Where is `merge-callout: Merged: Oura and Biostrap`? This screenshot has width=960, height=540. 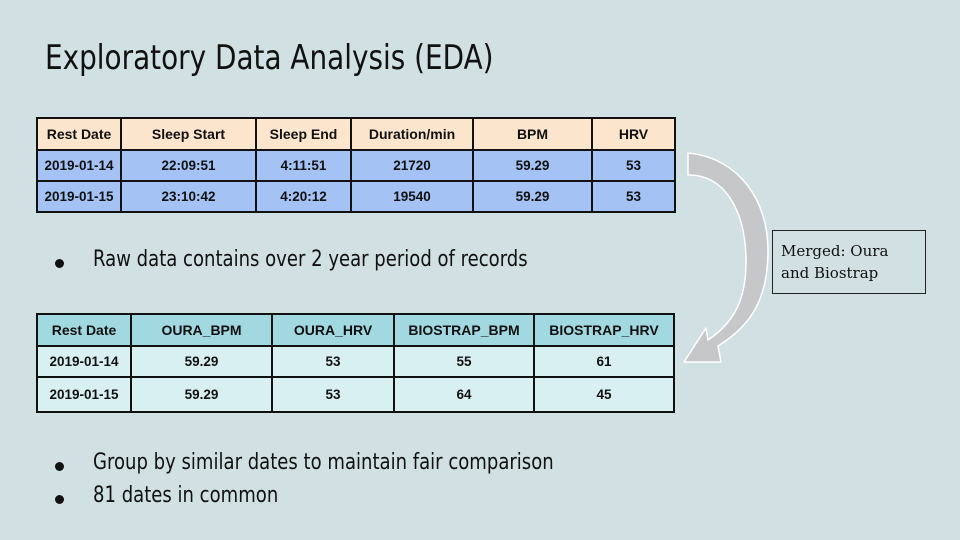
merge-callout: Merged: Oura and Biostrap is located at coordinates (849, 262).